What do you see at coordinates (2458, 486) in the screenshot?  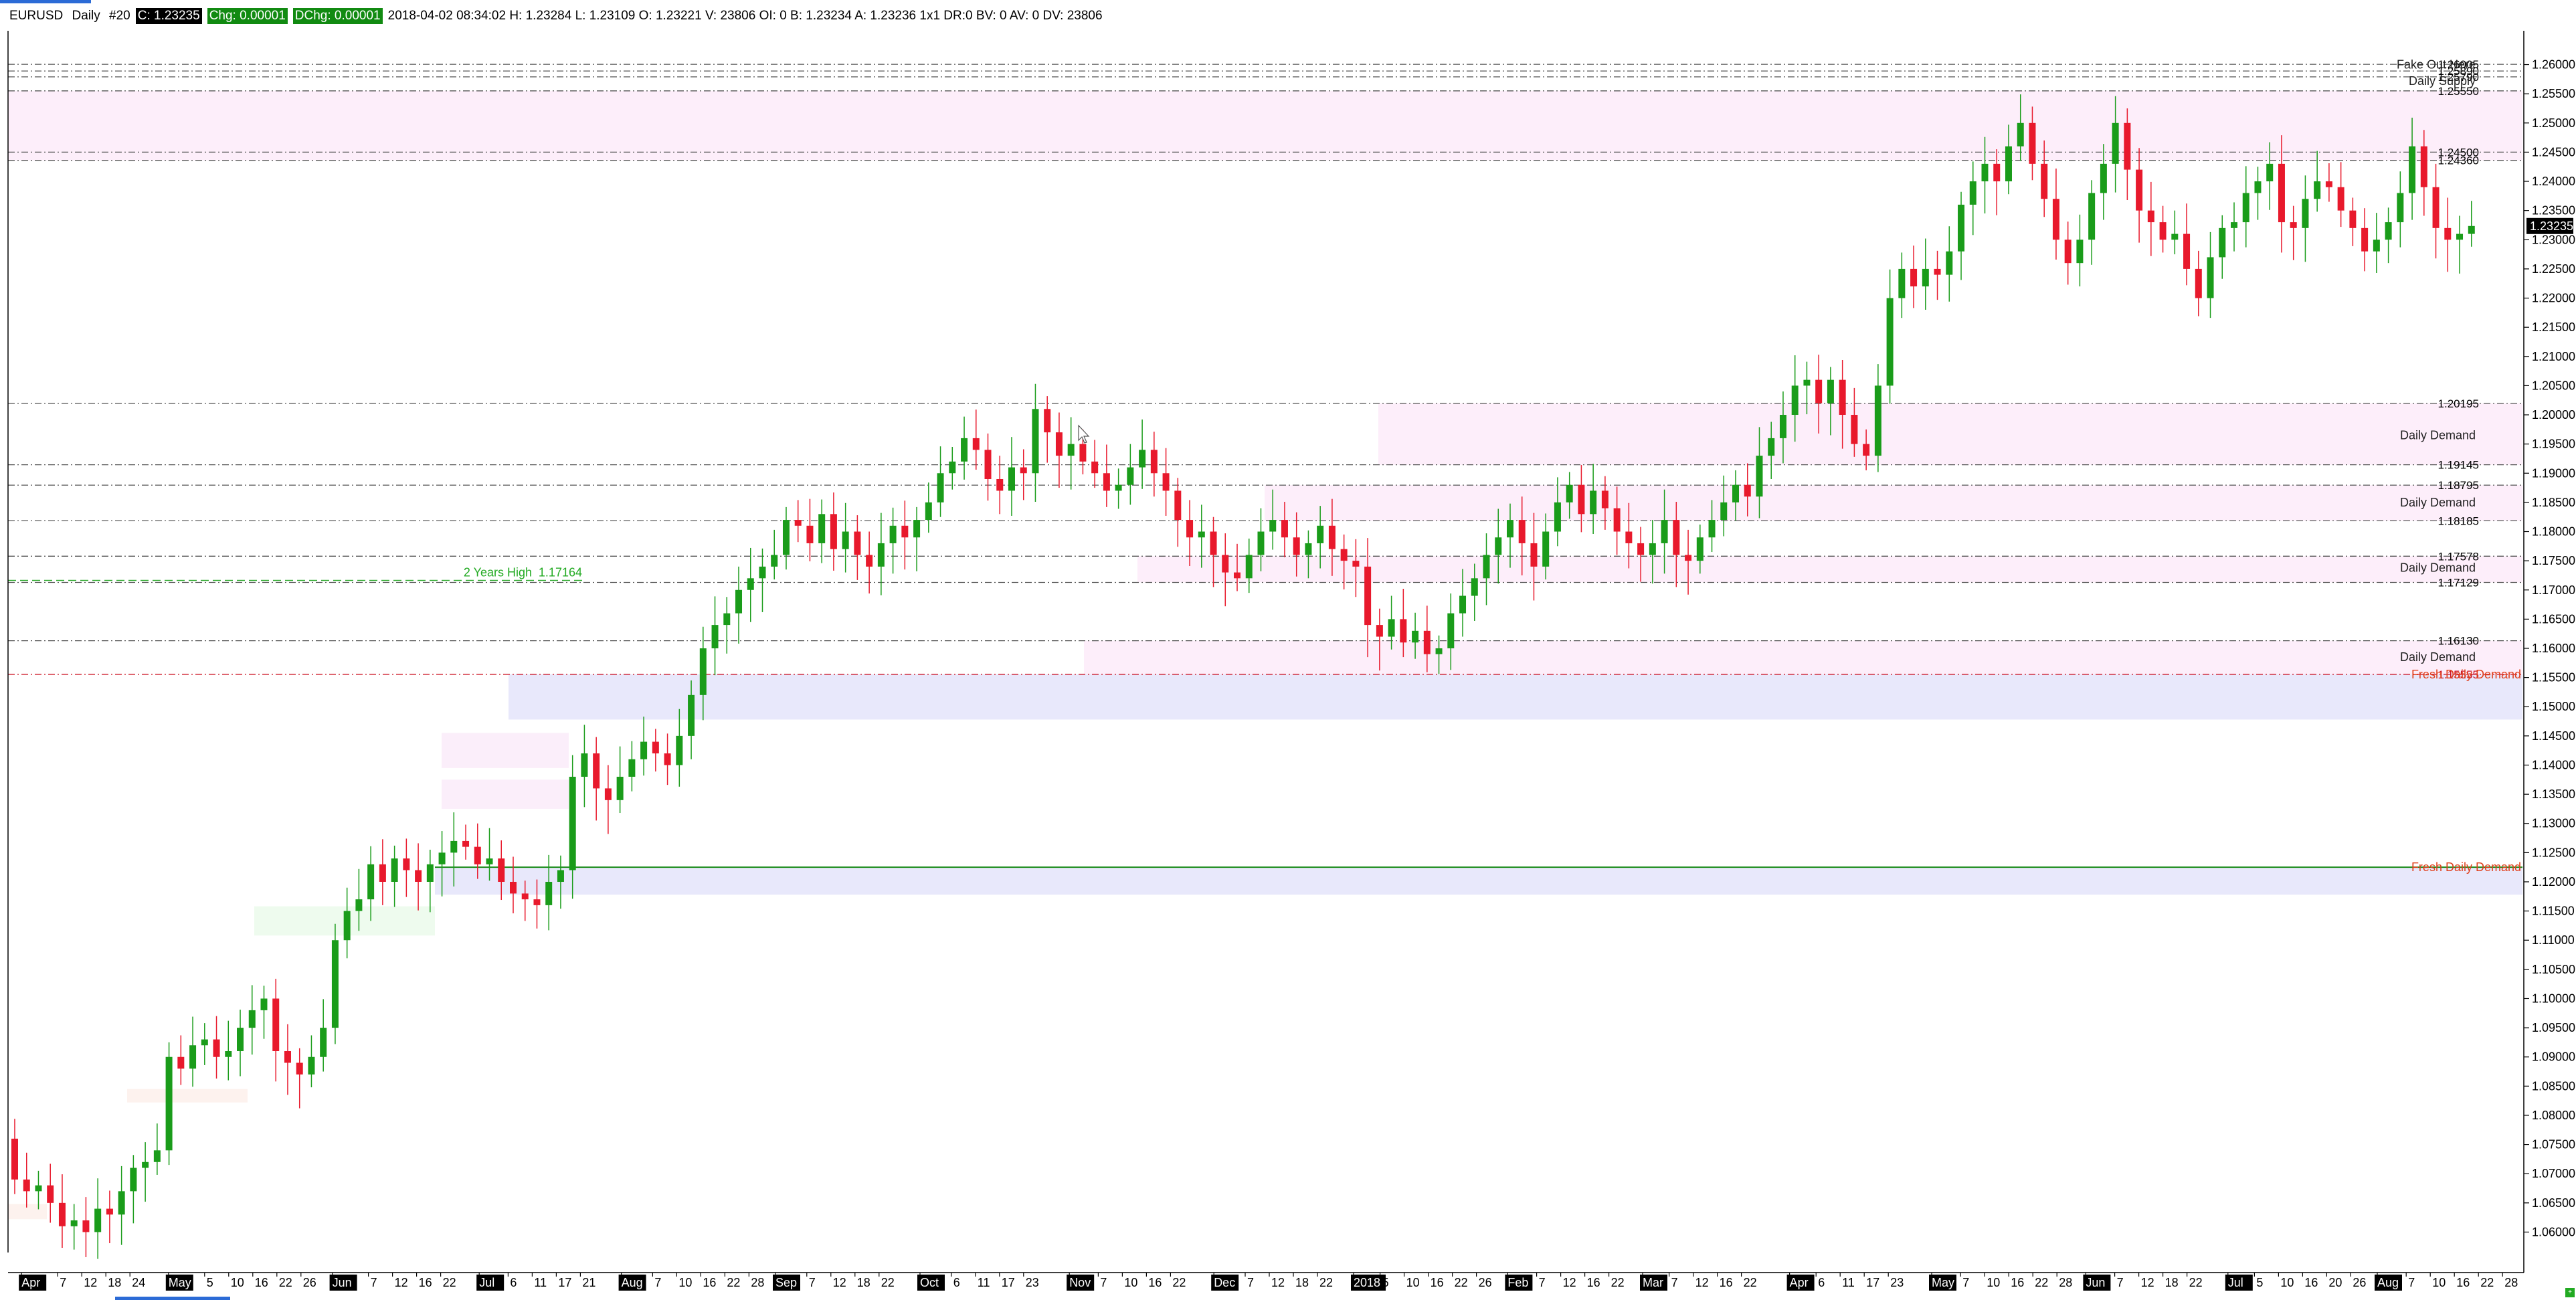 I see `level-label: 1.18795` at bounding box center [2458, 486].